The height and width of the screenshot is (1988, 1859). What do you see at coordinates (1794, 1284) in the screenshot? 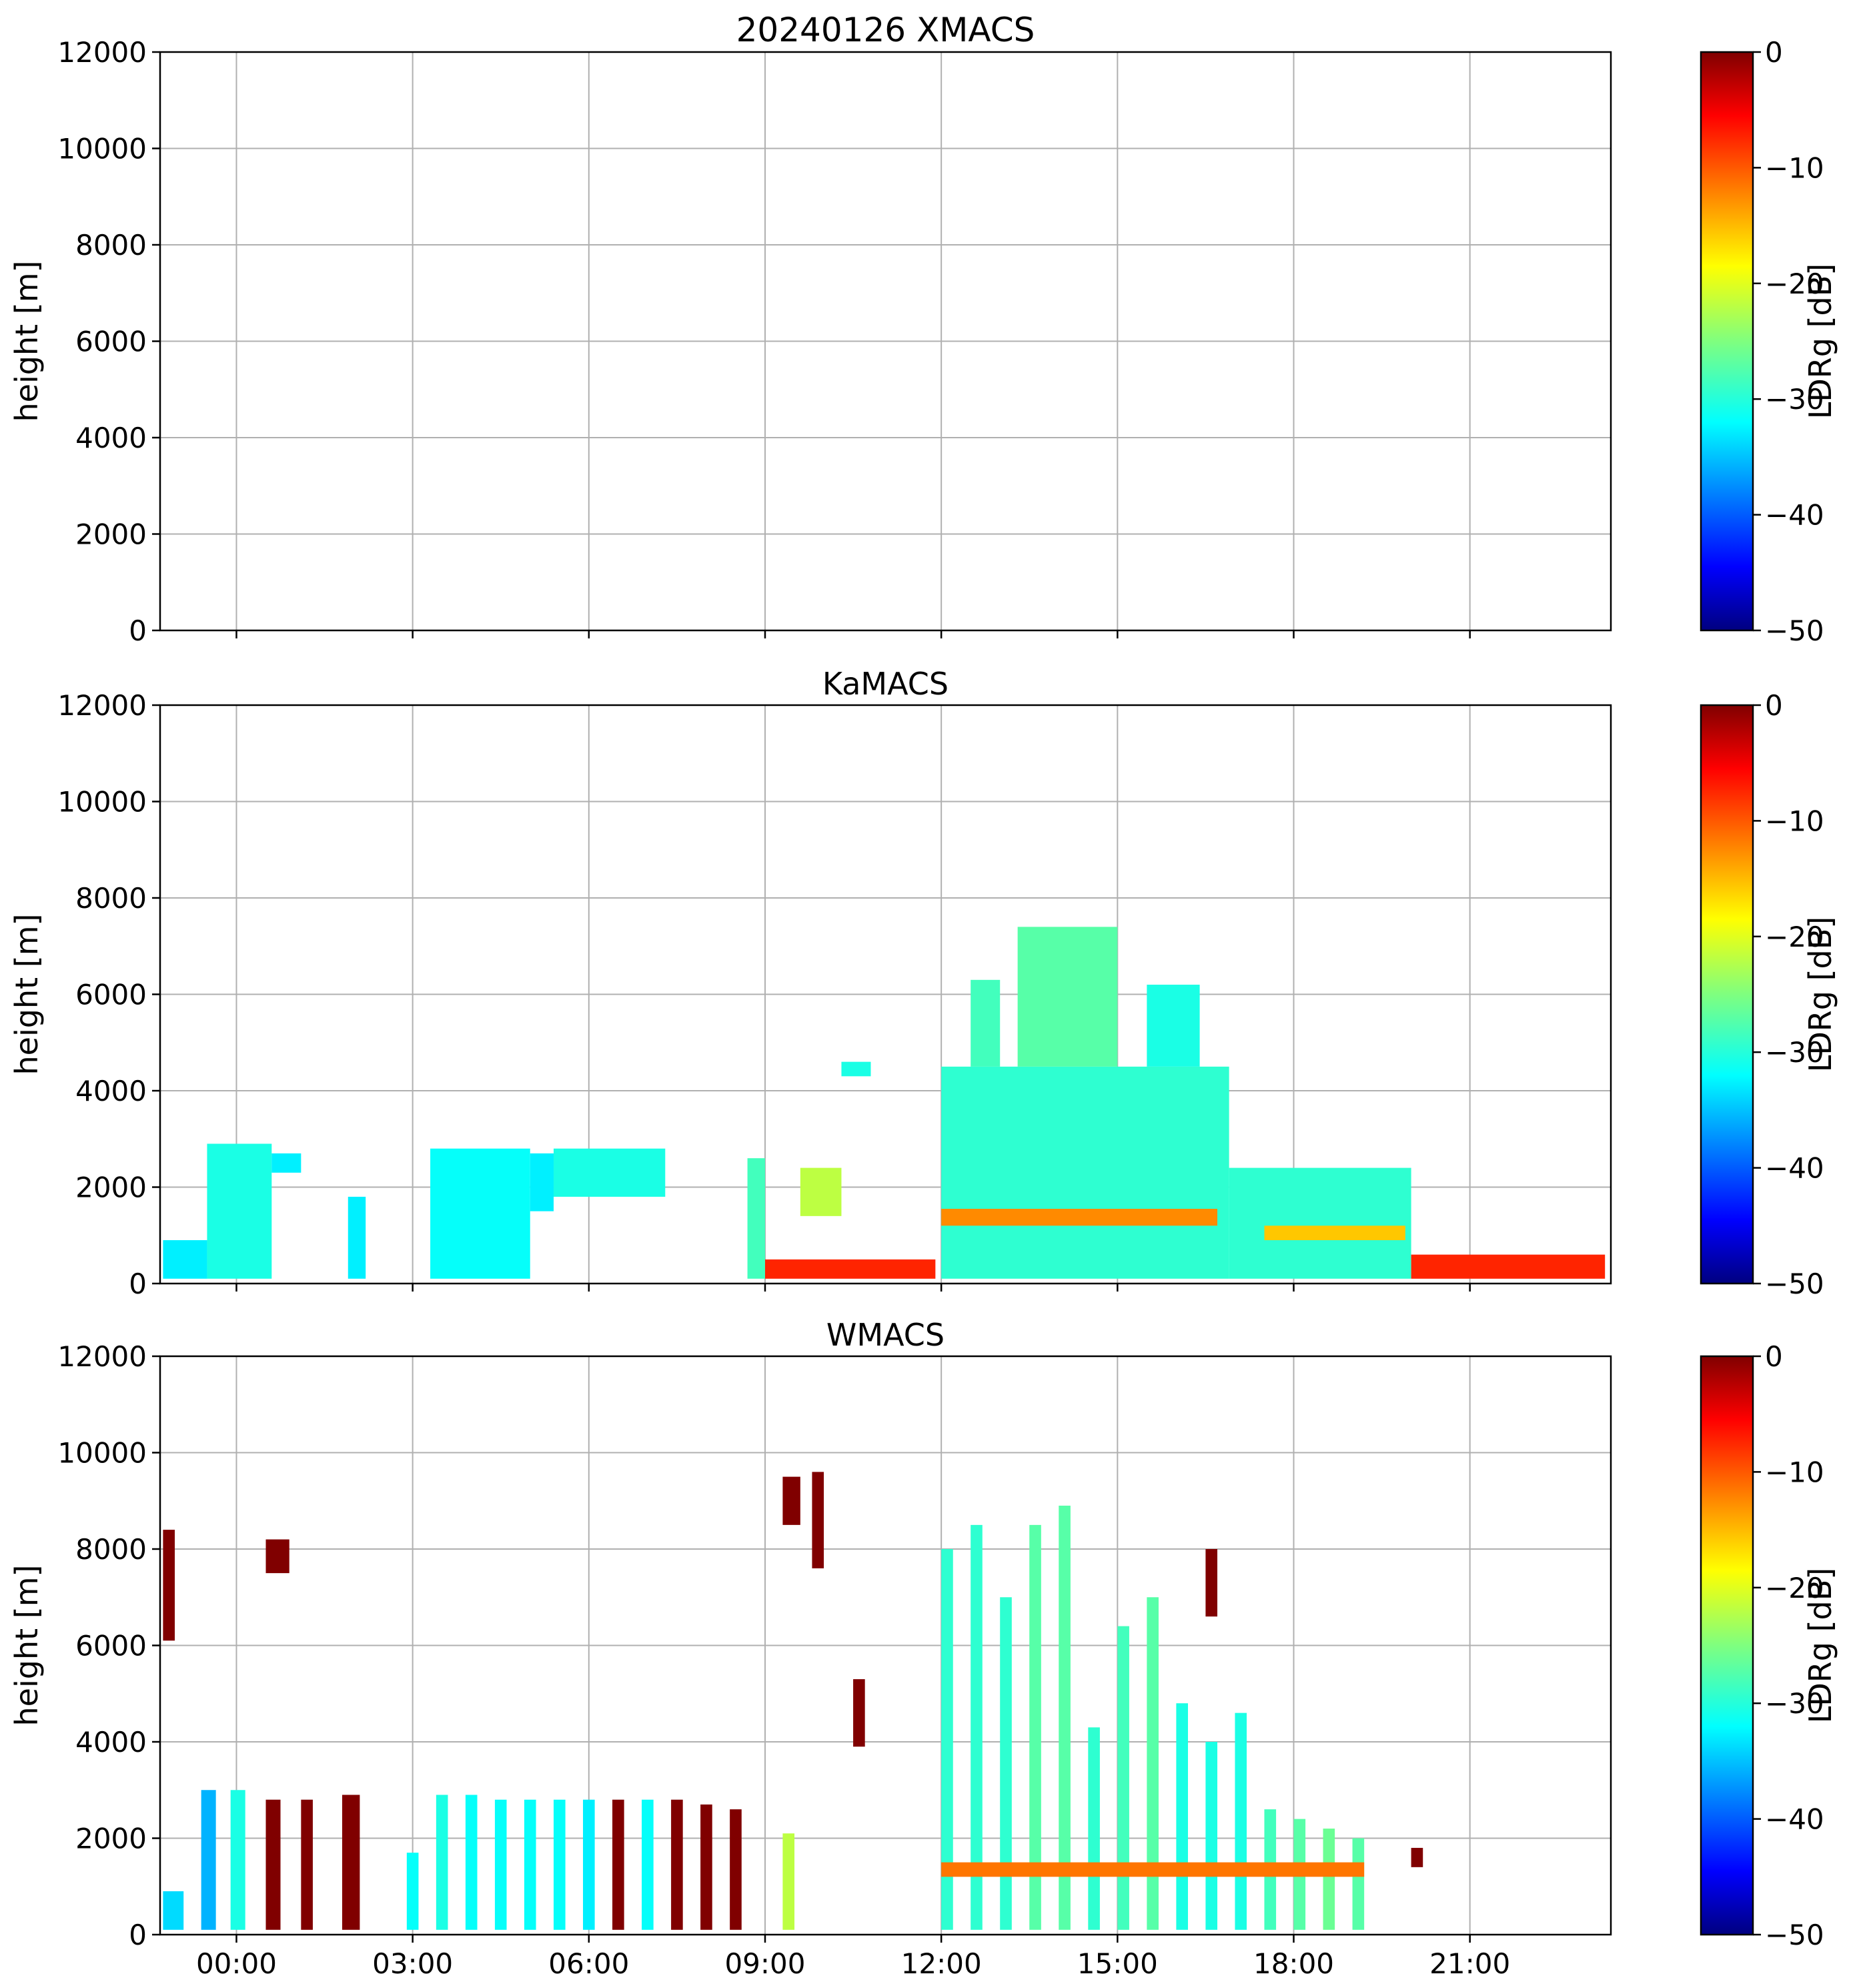
I see `colorbar-tick-label: −50` at bounding box center [1794, 1284].